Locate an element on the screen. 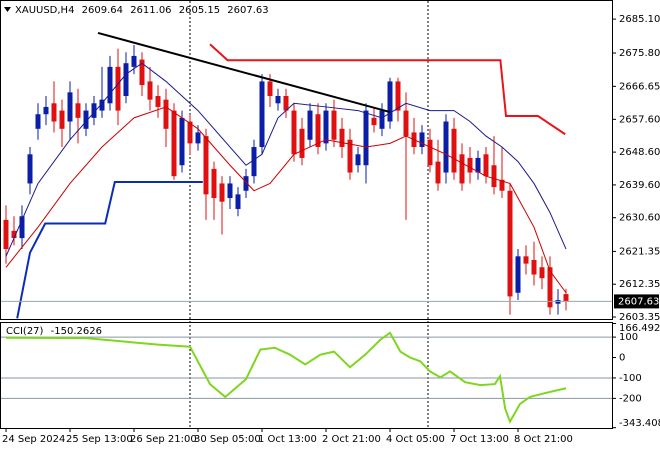 This screenshot has width=660, height=450. cci-tick-label: -200 is located at coordinates (630, 398).